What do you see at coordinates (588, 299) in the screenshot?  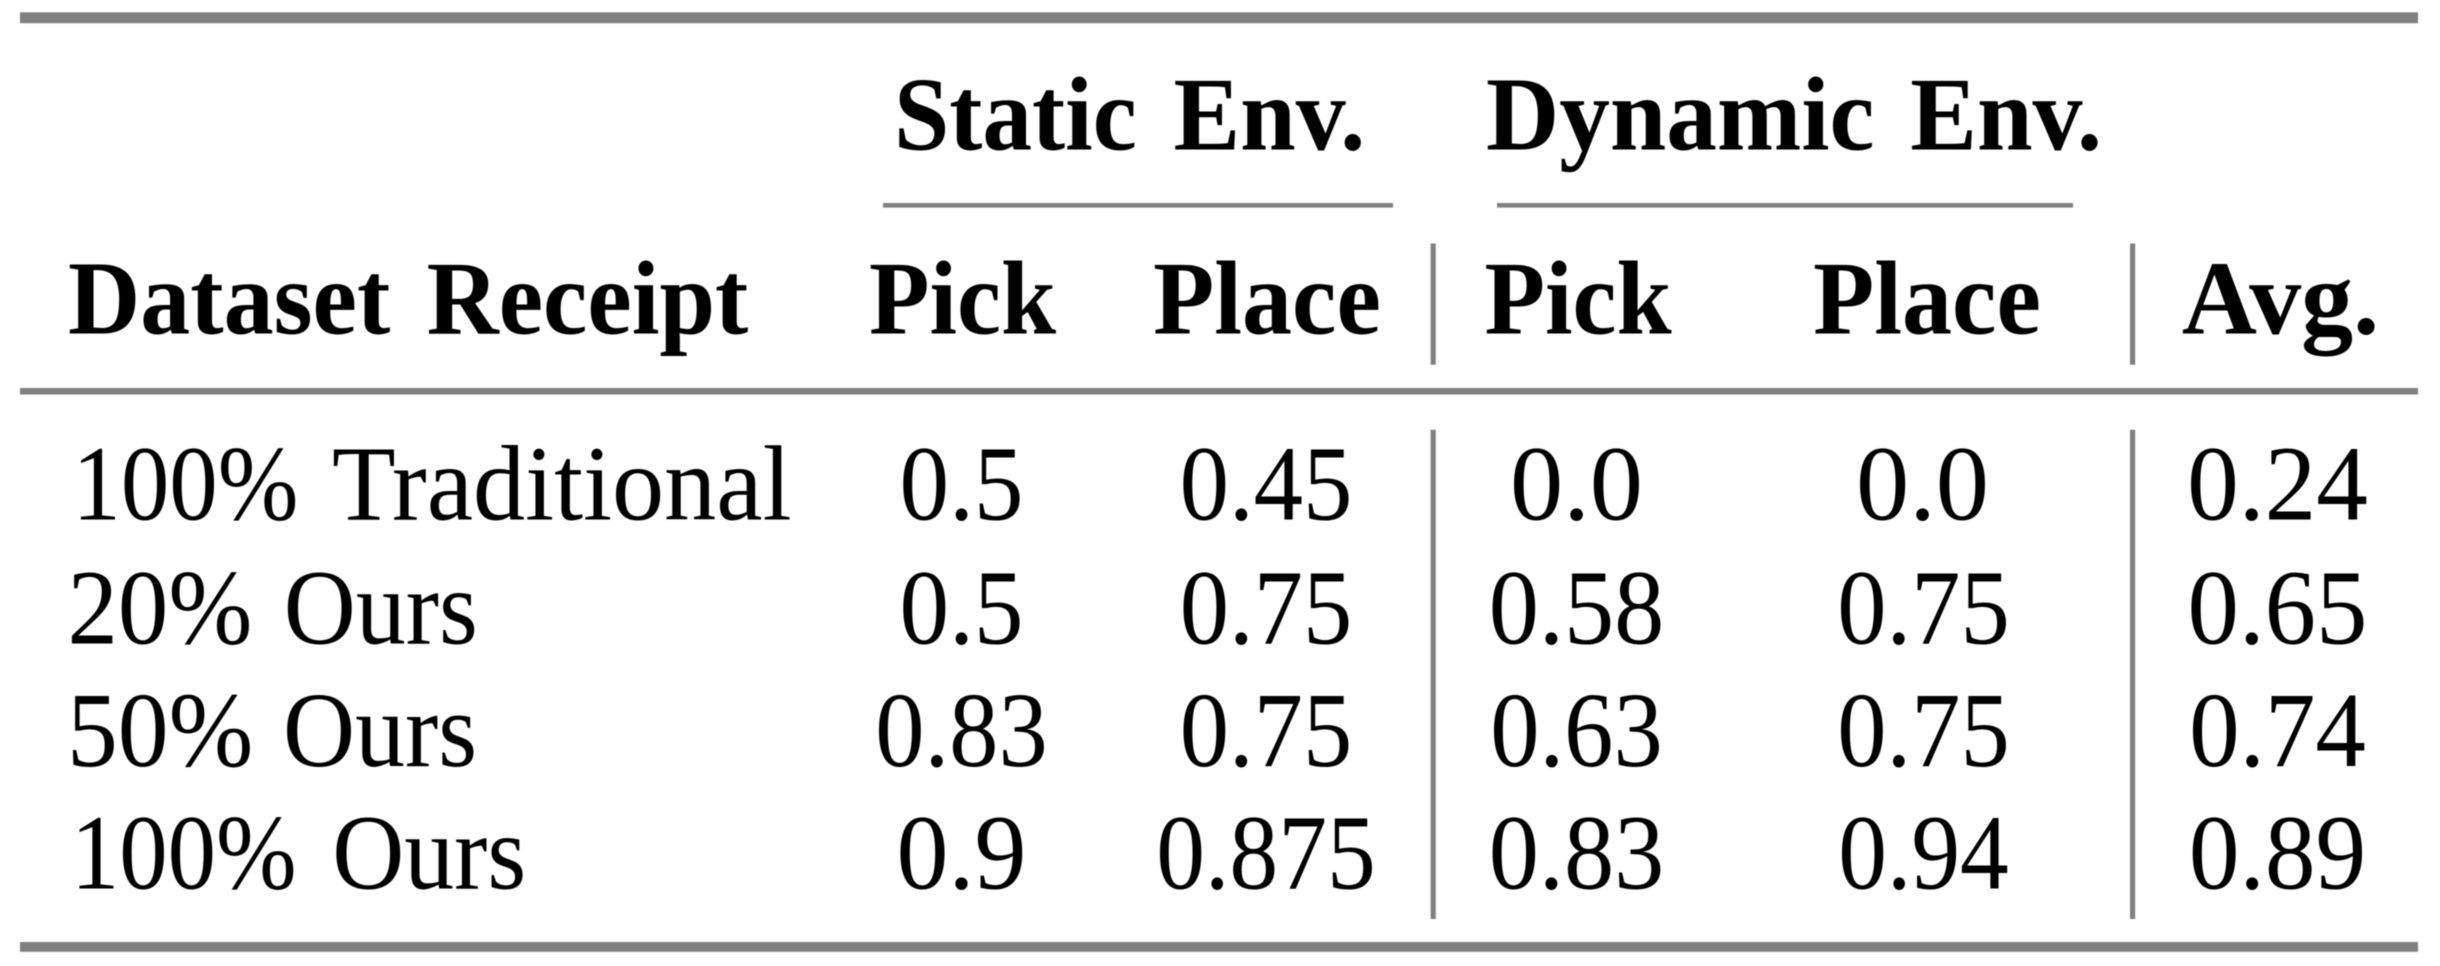 I see `svg-text: Receipt` at bounding box center [588, 299].